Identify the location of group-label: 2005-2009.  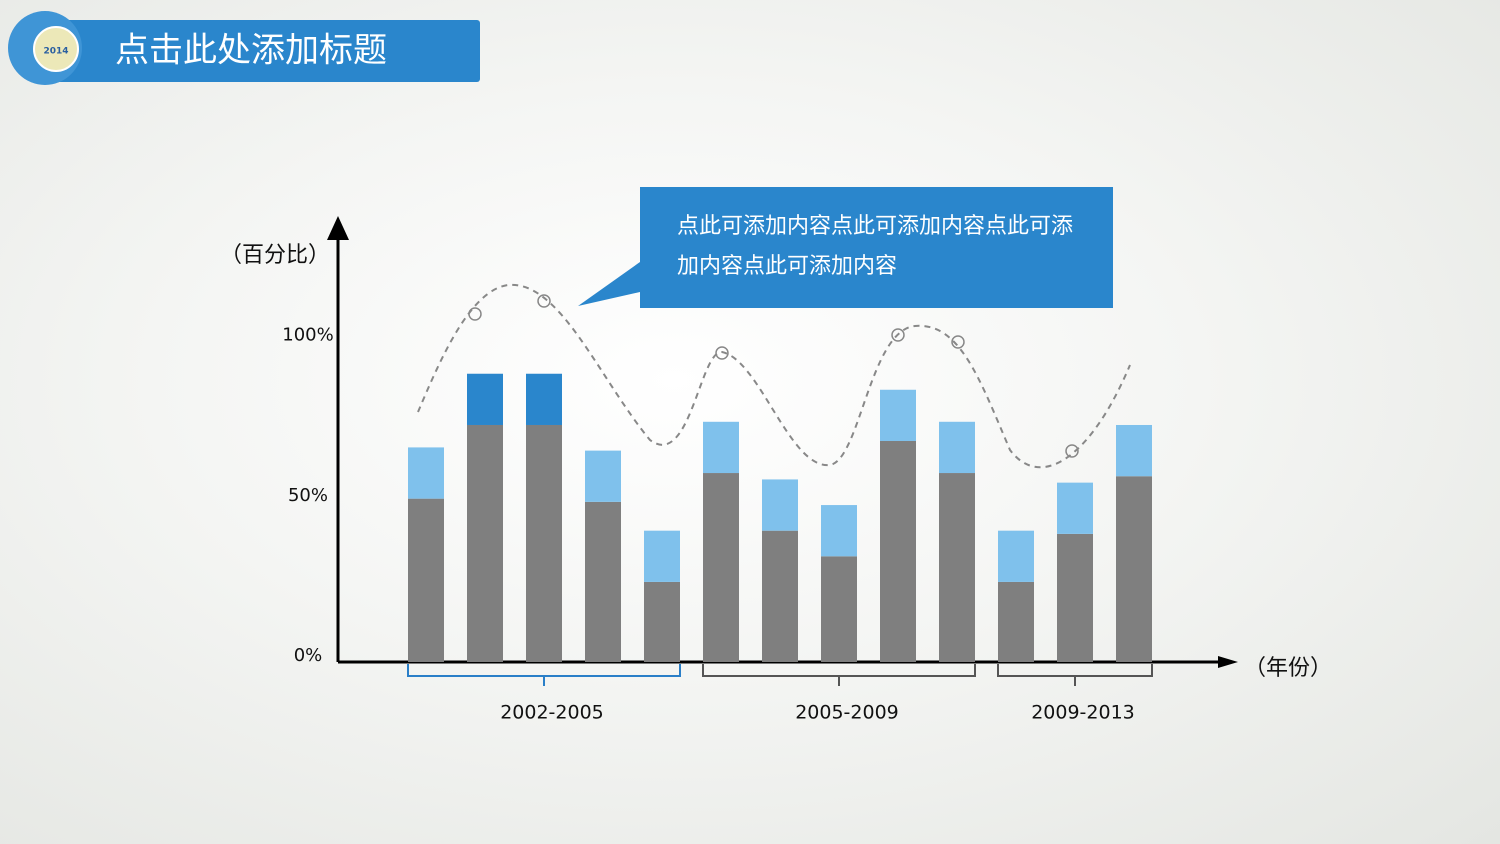
(847, 713).